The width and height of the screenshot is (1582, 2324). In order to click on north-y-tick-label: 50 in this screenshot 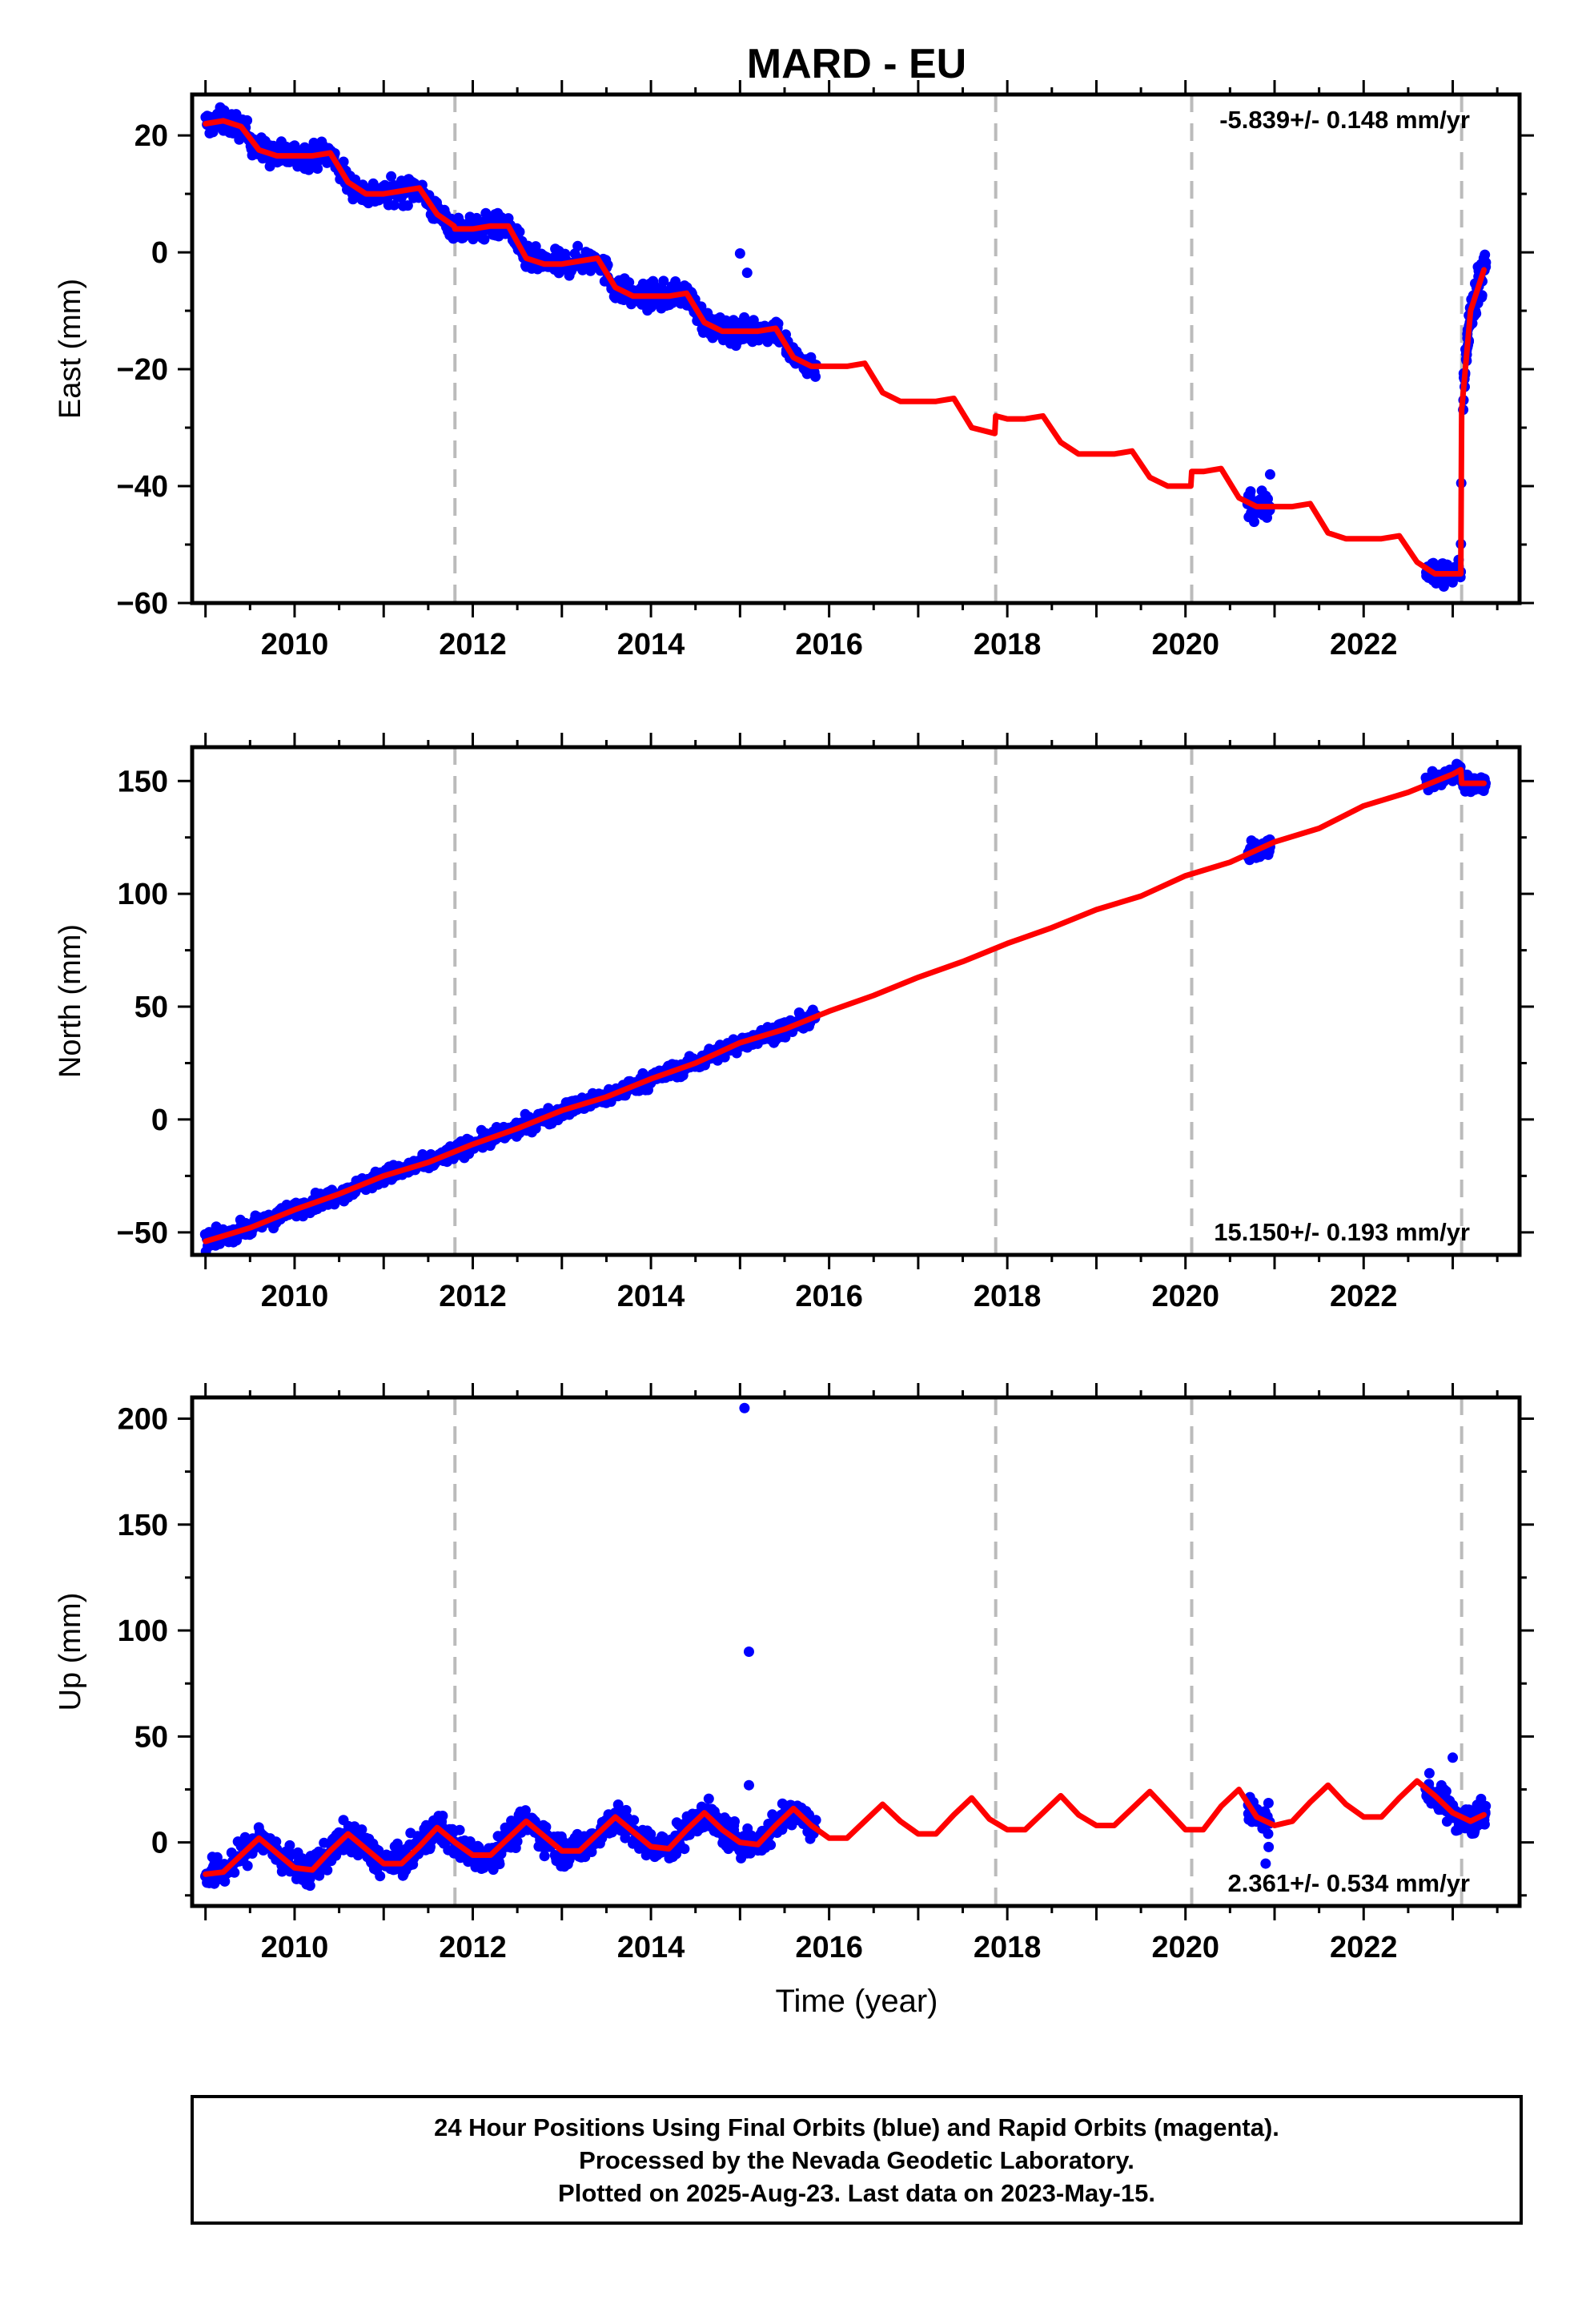, I will do `click(151, 1007)`.